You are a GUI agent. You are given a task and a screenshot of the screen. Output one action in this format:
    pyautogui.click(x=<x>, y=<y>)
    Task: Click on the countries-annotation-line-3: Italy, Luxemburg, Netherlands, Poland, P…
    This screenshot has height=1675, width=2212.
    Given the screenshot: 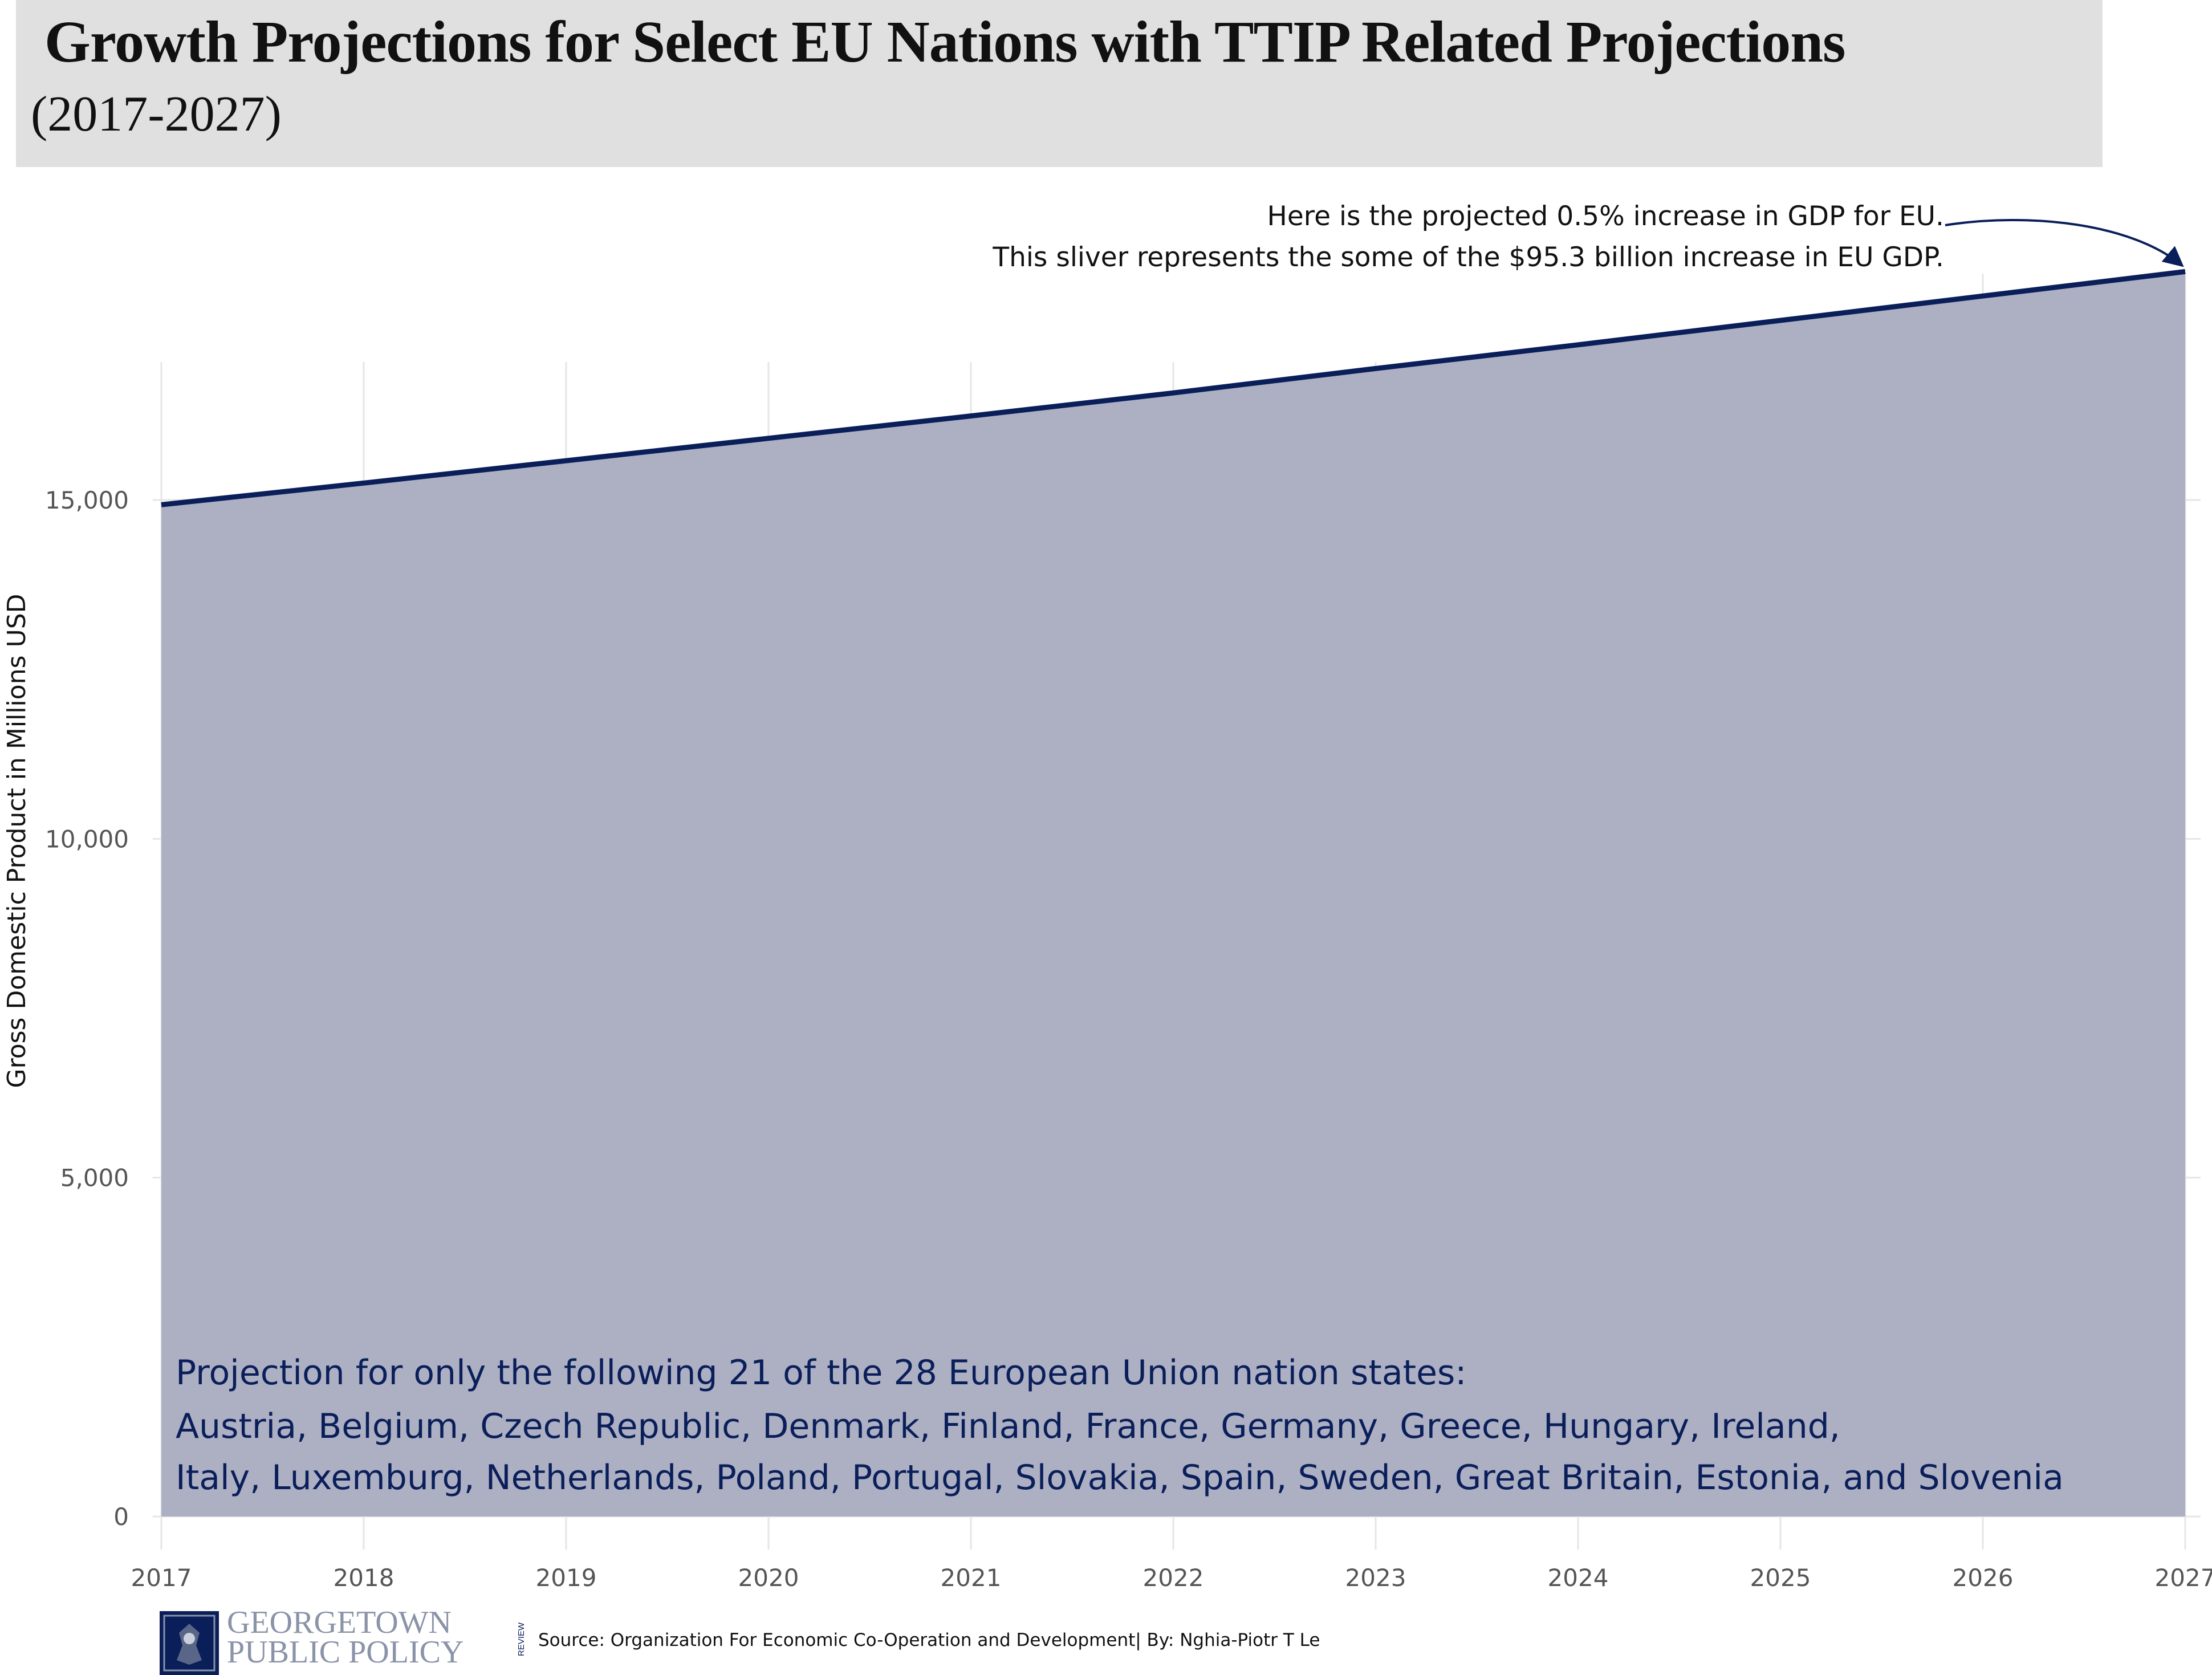 What is the action you would take?
    pyautogui.click(x=1120, y=1478)
    